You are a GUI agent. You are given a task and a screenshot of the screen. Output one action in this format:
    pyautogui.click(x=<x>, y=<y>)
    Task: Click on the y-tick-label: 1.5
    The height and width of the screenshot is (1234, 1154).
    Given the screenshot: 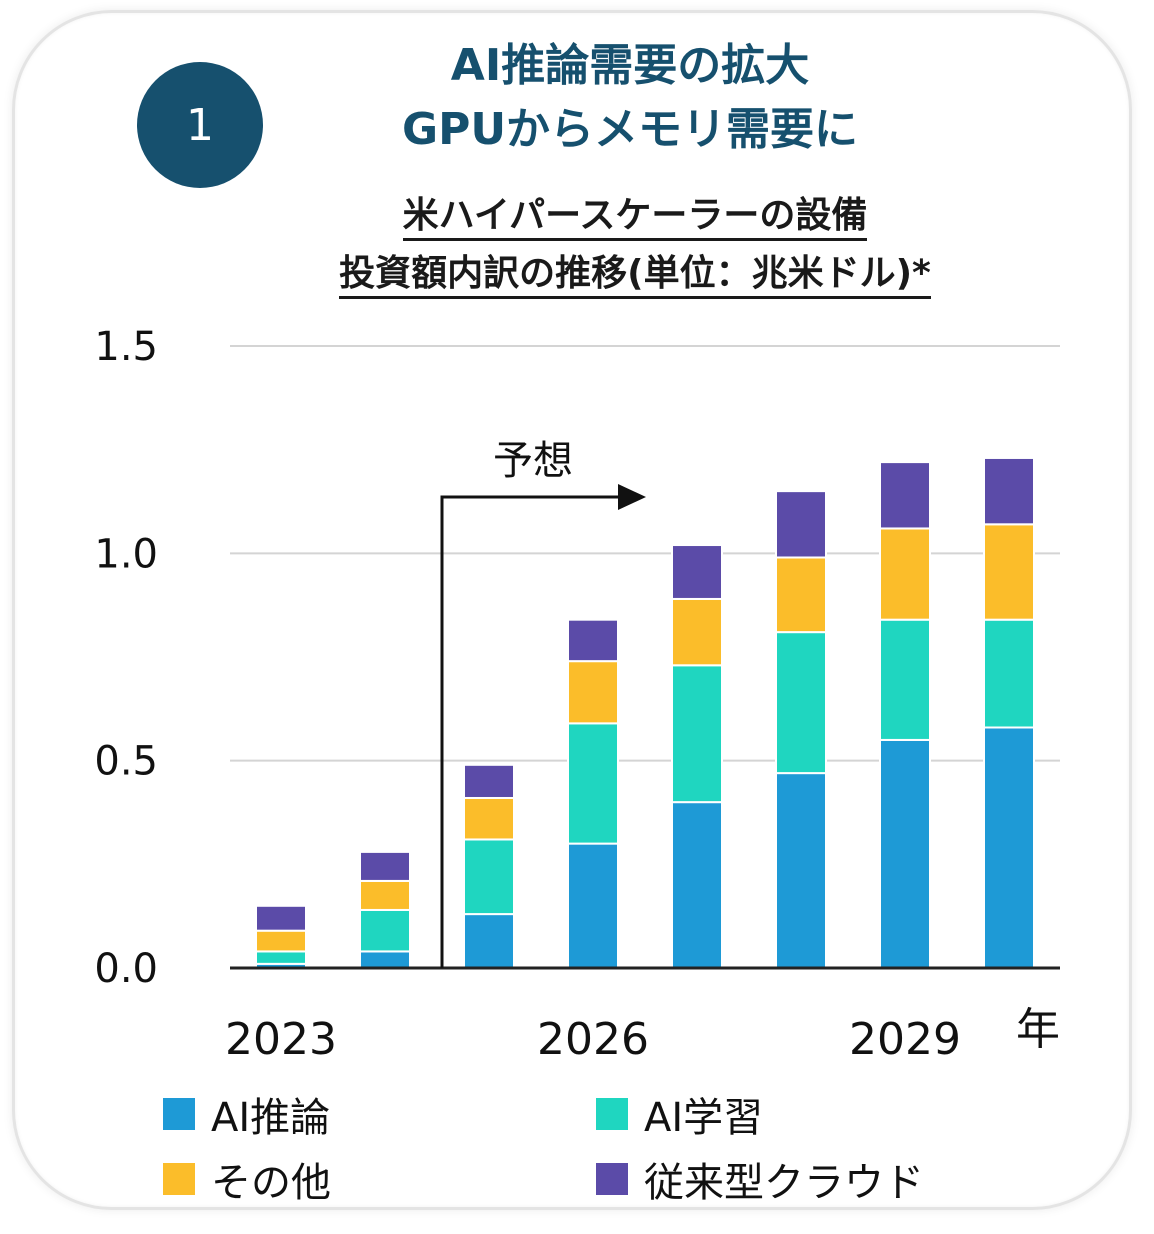 What is the action you would take?
    pyautogui.click(x=126, y=347)
    